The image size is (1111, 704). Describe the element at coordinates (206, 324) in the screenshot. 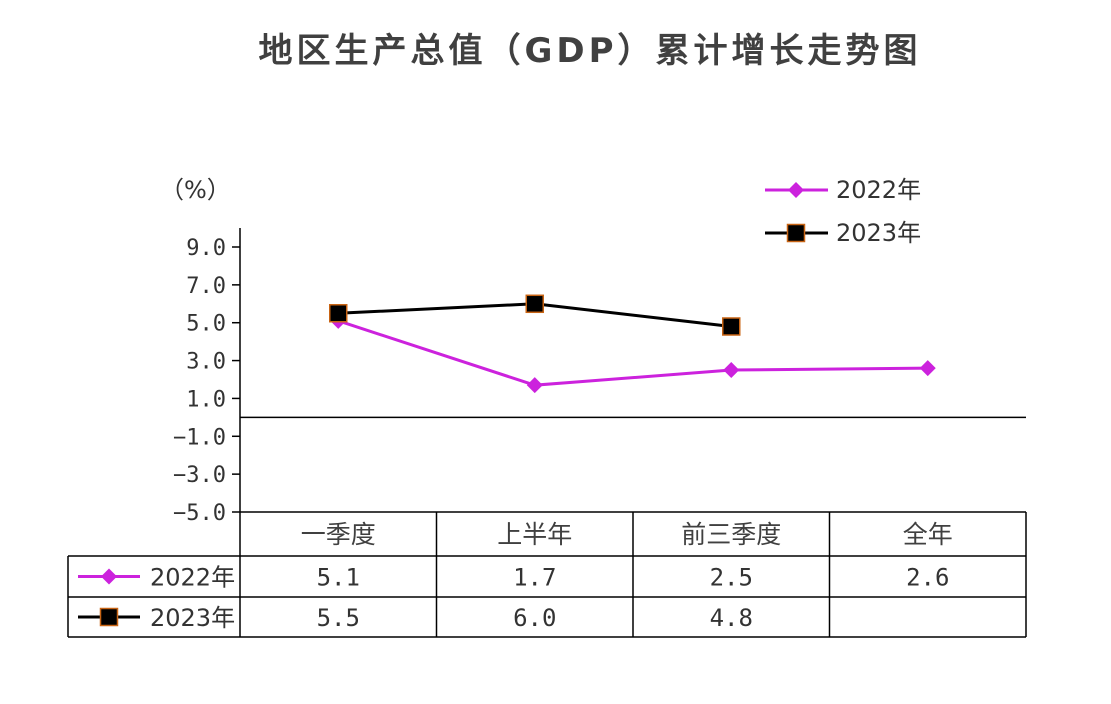

I see `y-tick-label: 5.0` at that location.